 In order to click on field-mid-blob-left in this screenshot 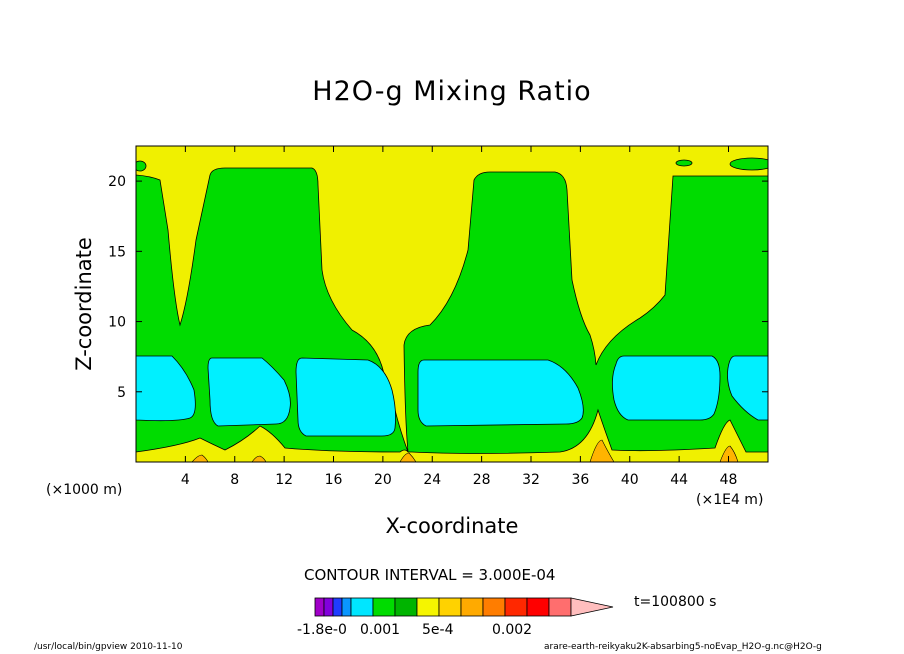, I will do `click(141, 166)`.